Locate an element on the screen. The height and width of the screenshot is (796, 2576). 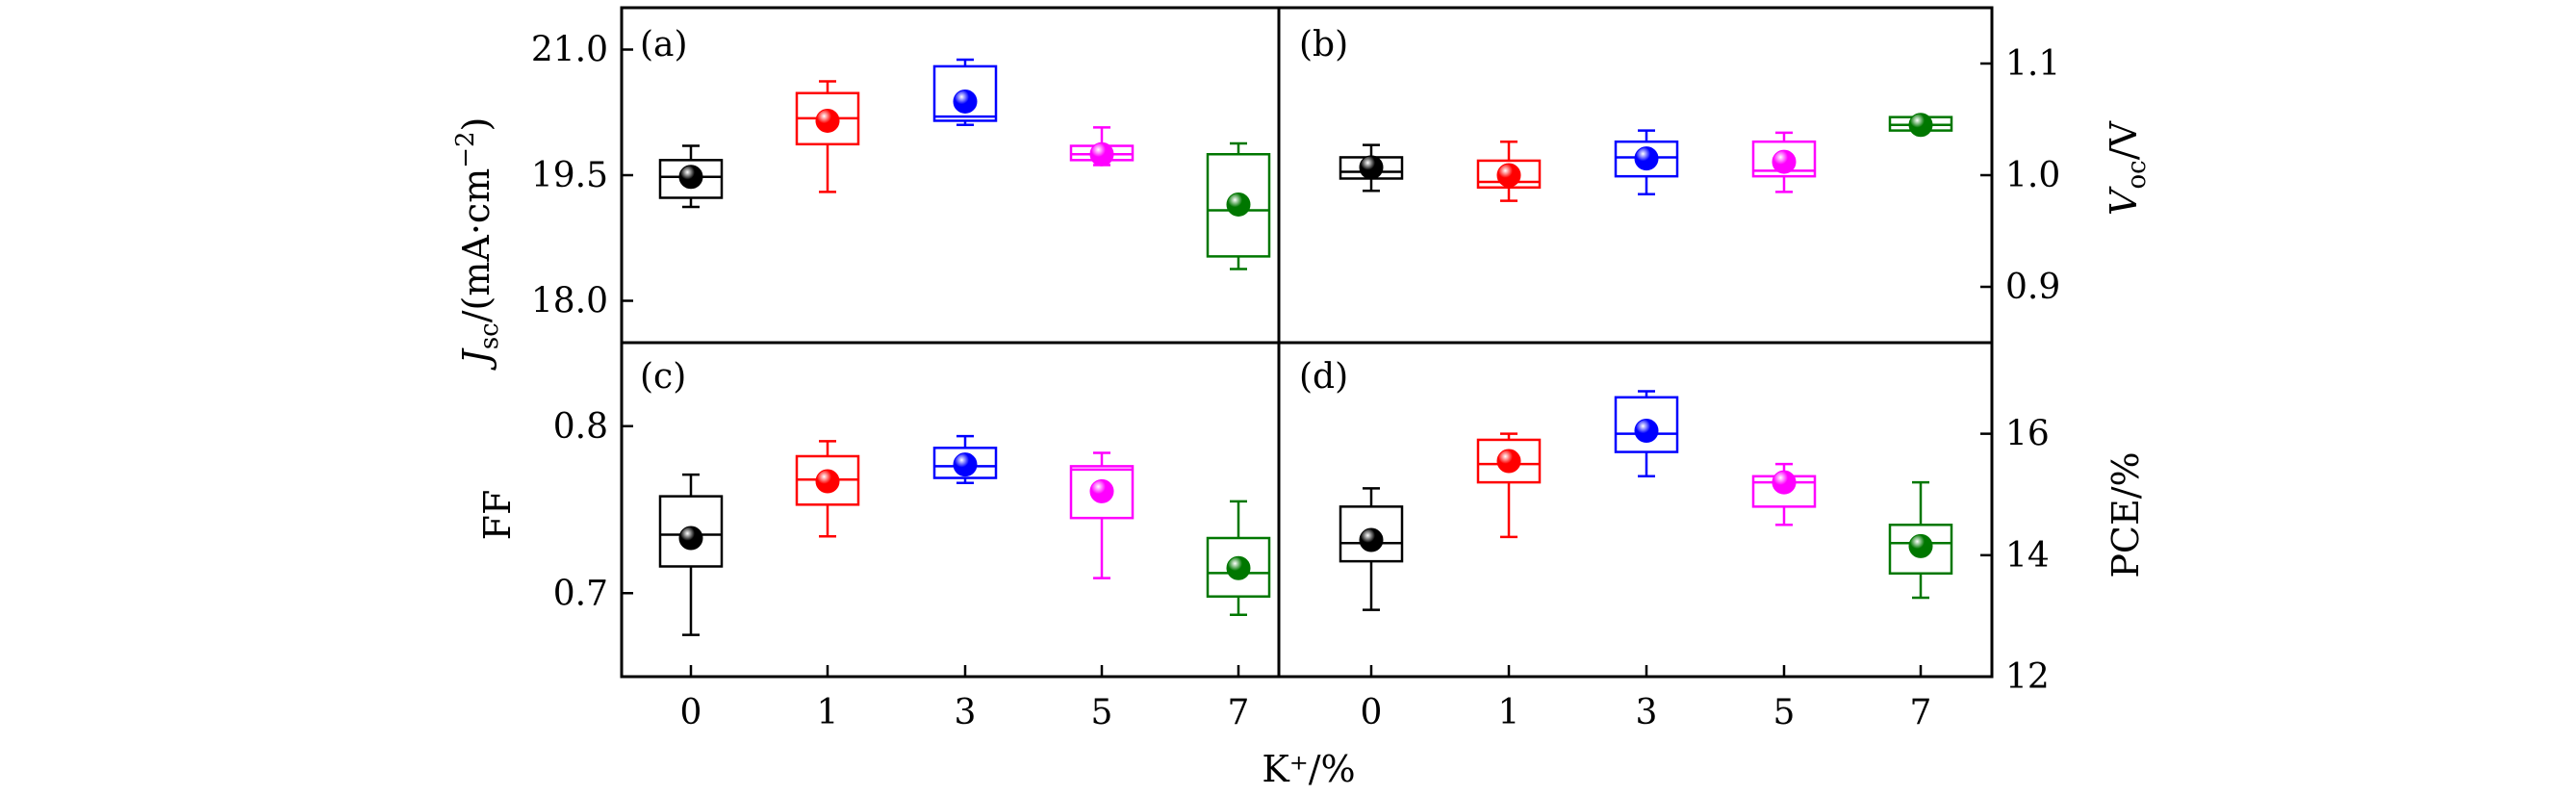
panel-c-y-axis-label: FF is located at coordinates (497, 515).